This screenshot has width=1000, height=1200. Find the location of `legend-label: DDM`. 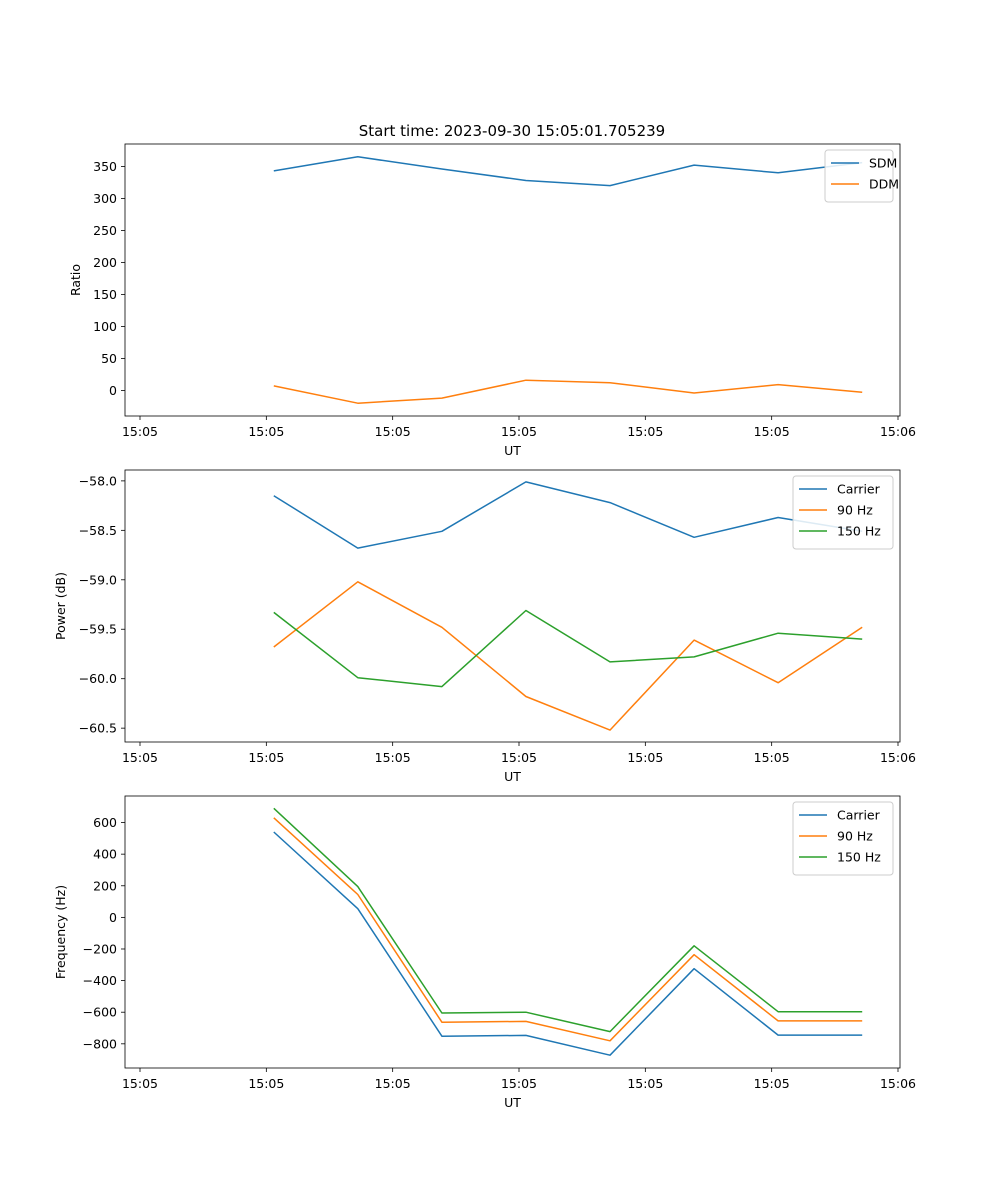

legend-label: DDM is located at coordinates (884, 184).